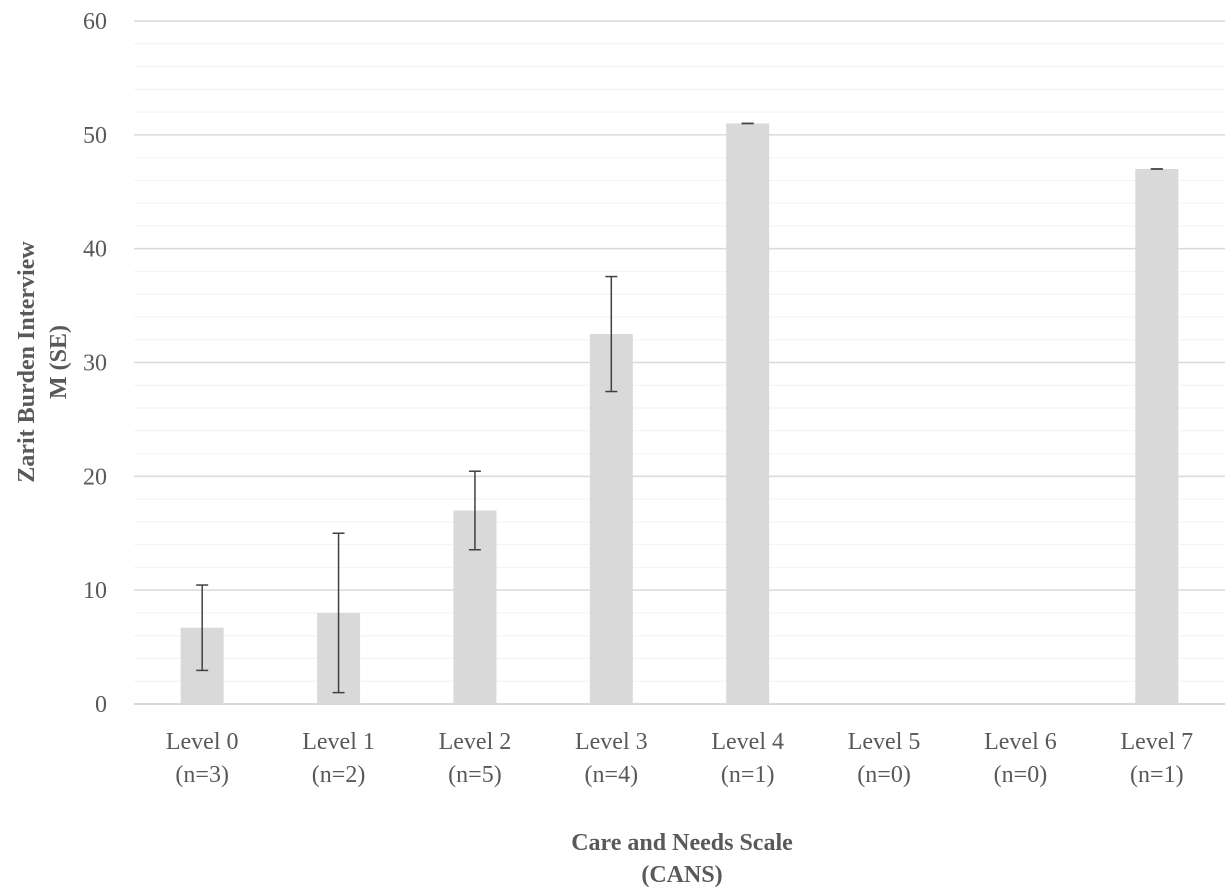  What do you see at coordinates (95, 136) in the screenshot?
I see `y-tick-label: 50` at bounding box center [95, 136].